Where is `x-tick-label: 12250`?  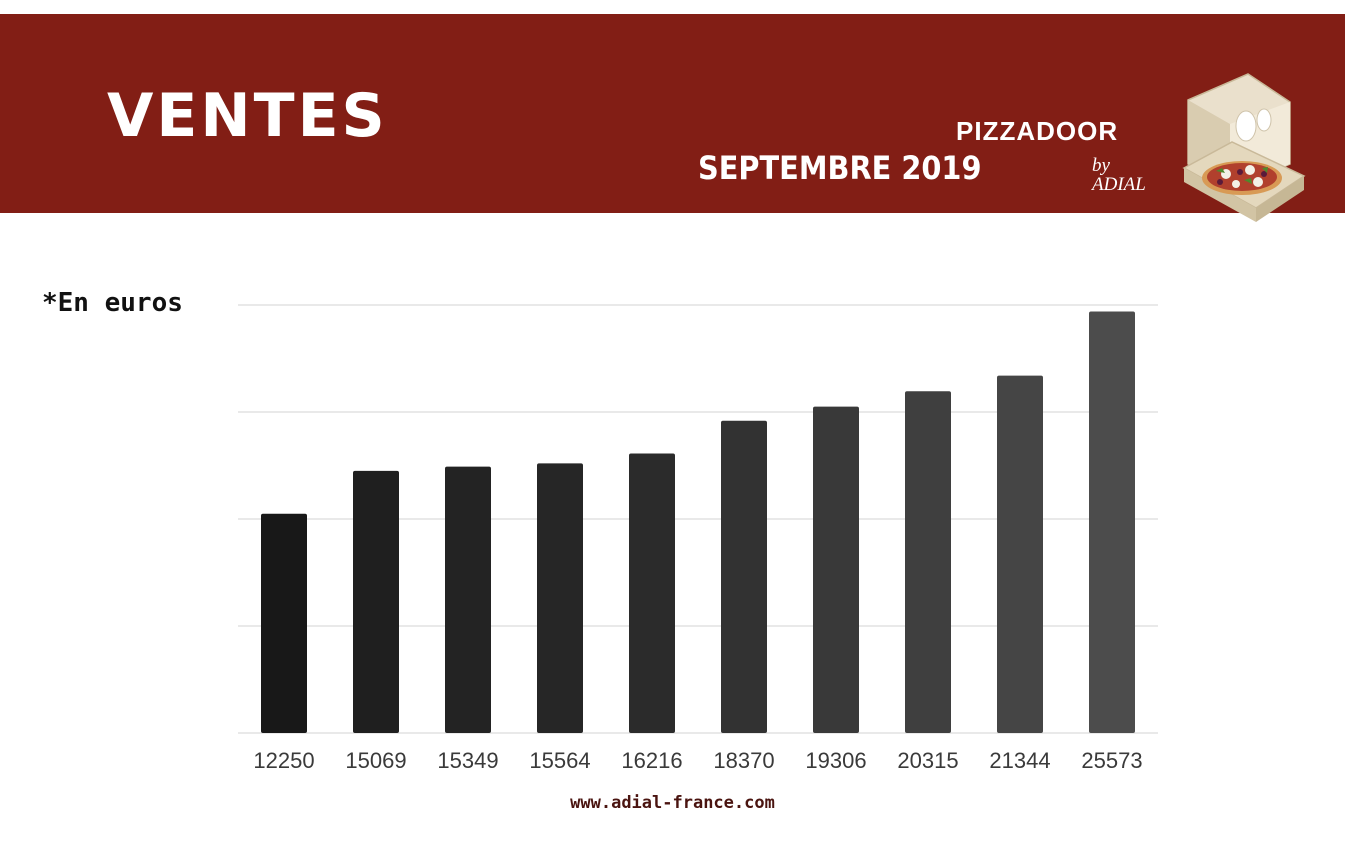
x-tick-label: 12250 is located at coordinates (283, 760).